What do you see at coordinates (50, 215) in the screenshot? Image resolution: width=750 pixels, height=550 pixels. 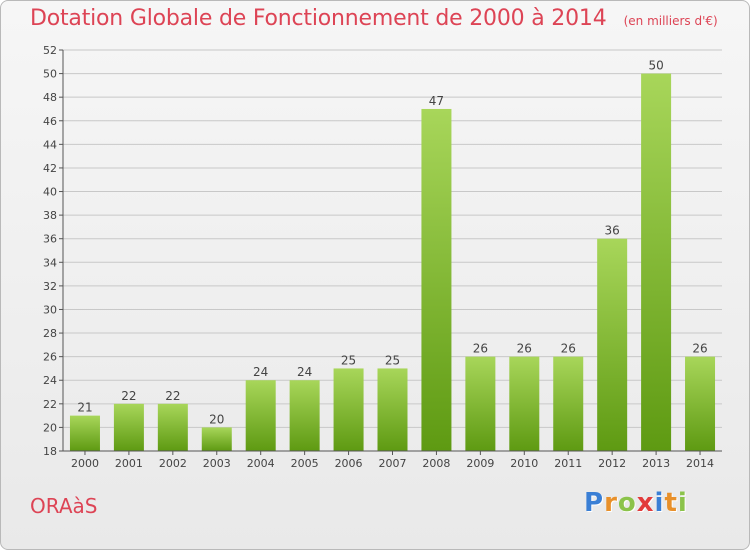 I see `y-tick-label: 38` at bounding box center [50, 215].